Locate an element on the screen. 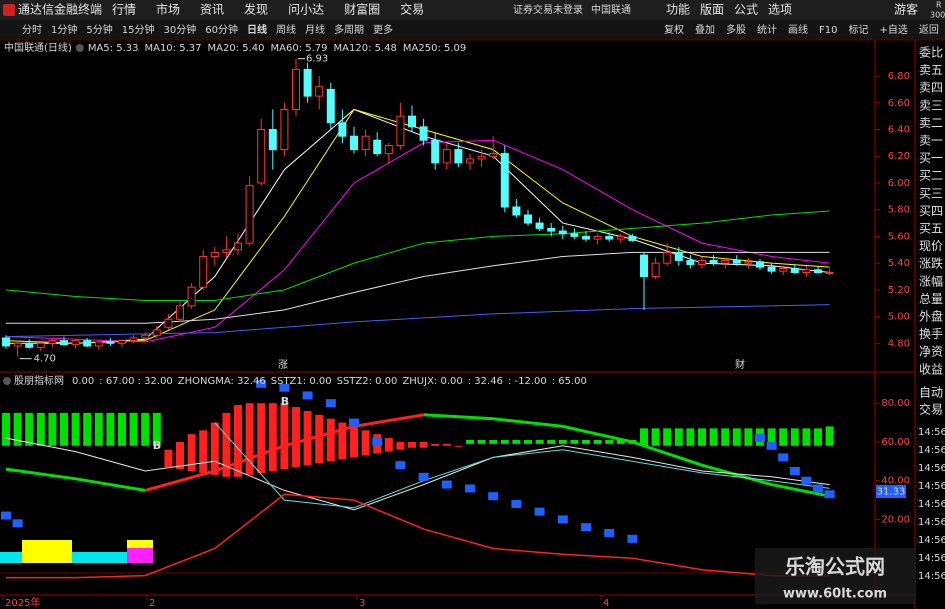 This screenshot has width=945, height=609. quote-label: 买一 is located at coordinates (931, 158).